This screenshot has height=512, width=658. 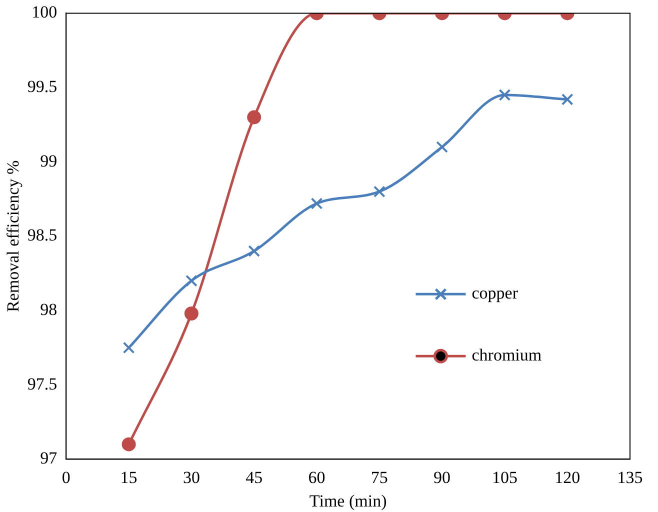 What do you see at coordinates (495, 293) in the screenshot?
I see `legend-label: copper` at bounding box center [495, 293].